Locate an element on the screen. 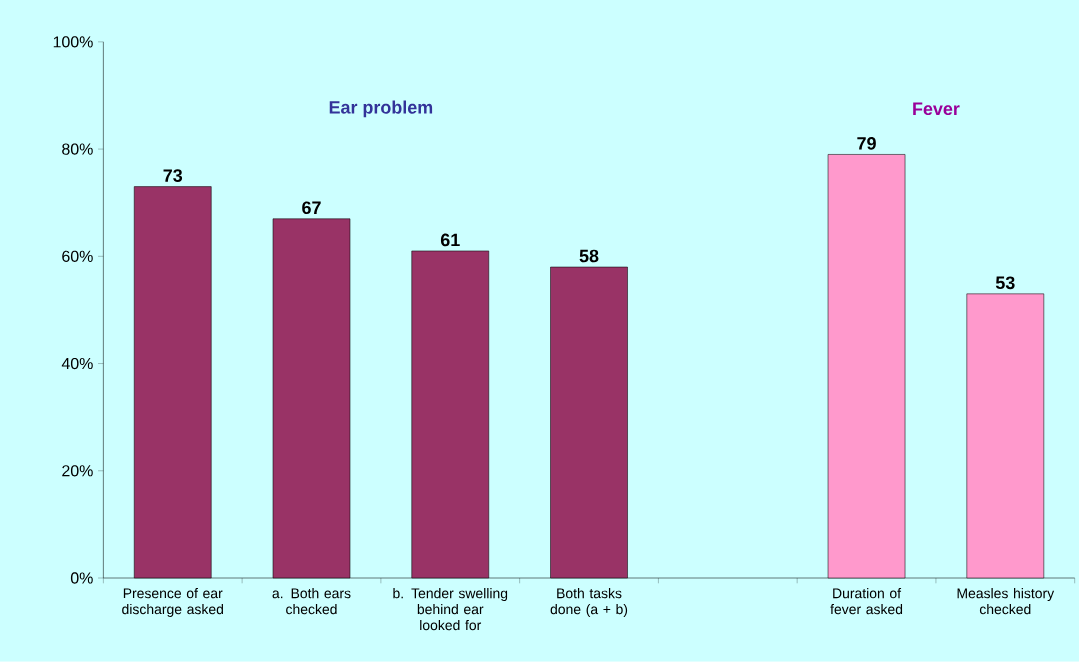 The width and height of the screenshot is (1079, 662). x-tick-label: Both tasks done (a + b) is located at coordinates (589, 603).